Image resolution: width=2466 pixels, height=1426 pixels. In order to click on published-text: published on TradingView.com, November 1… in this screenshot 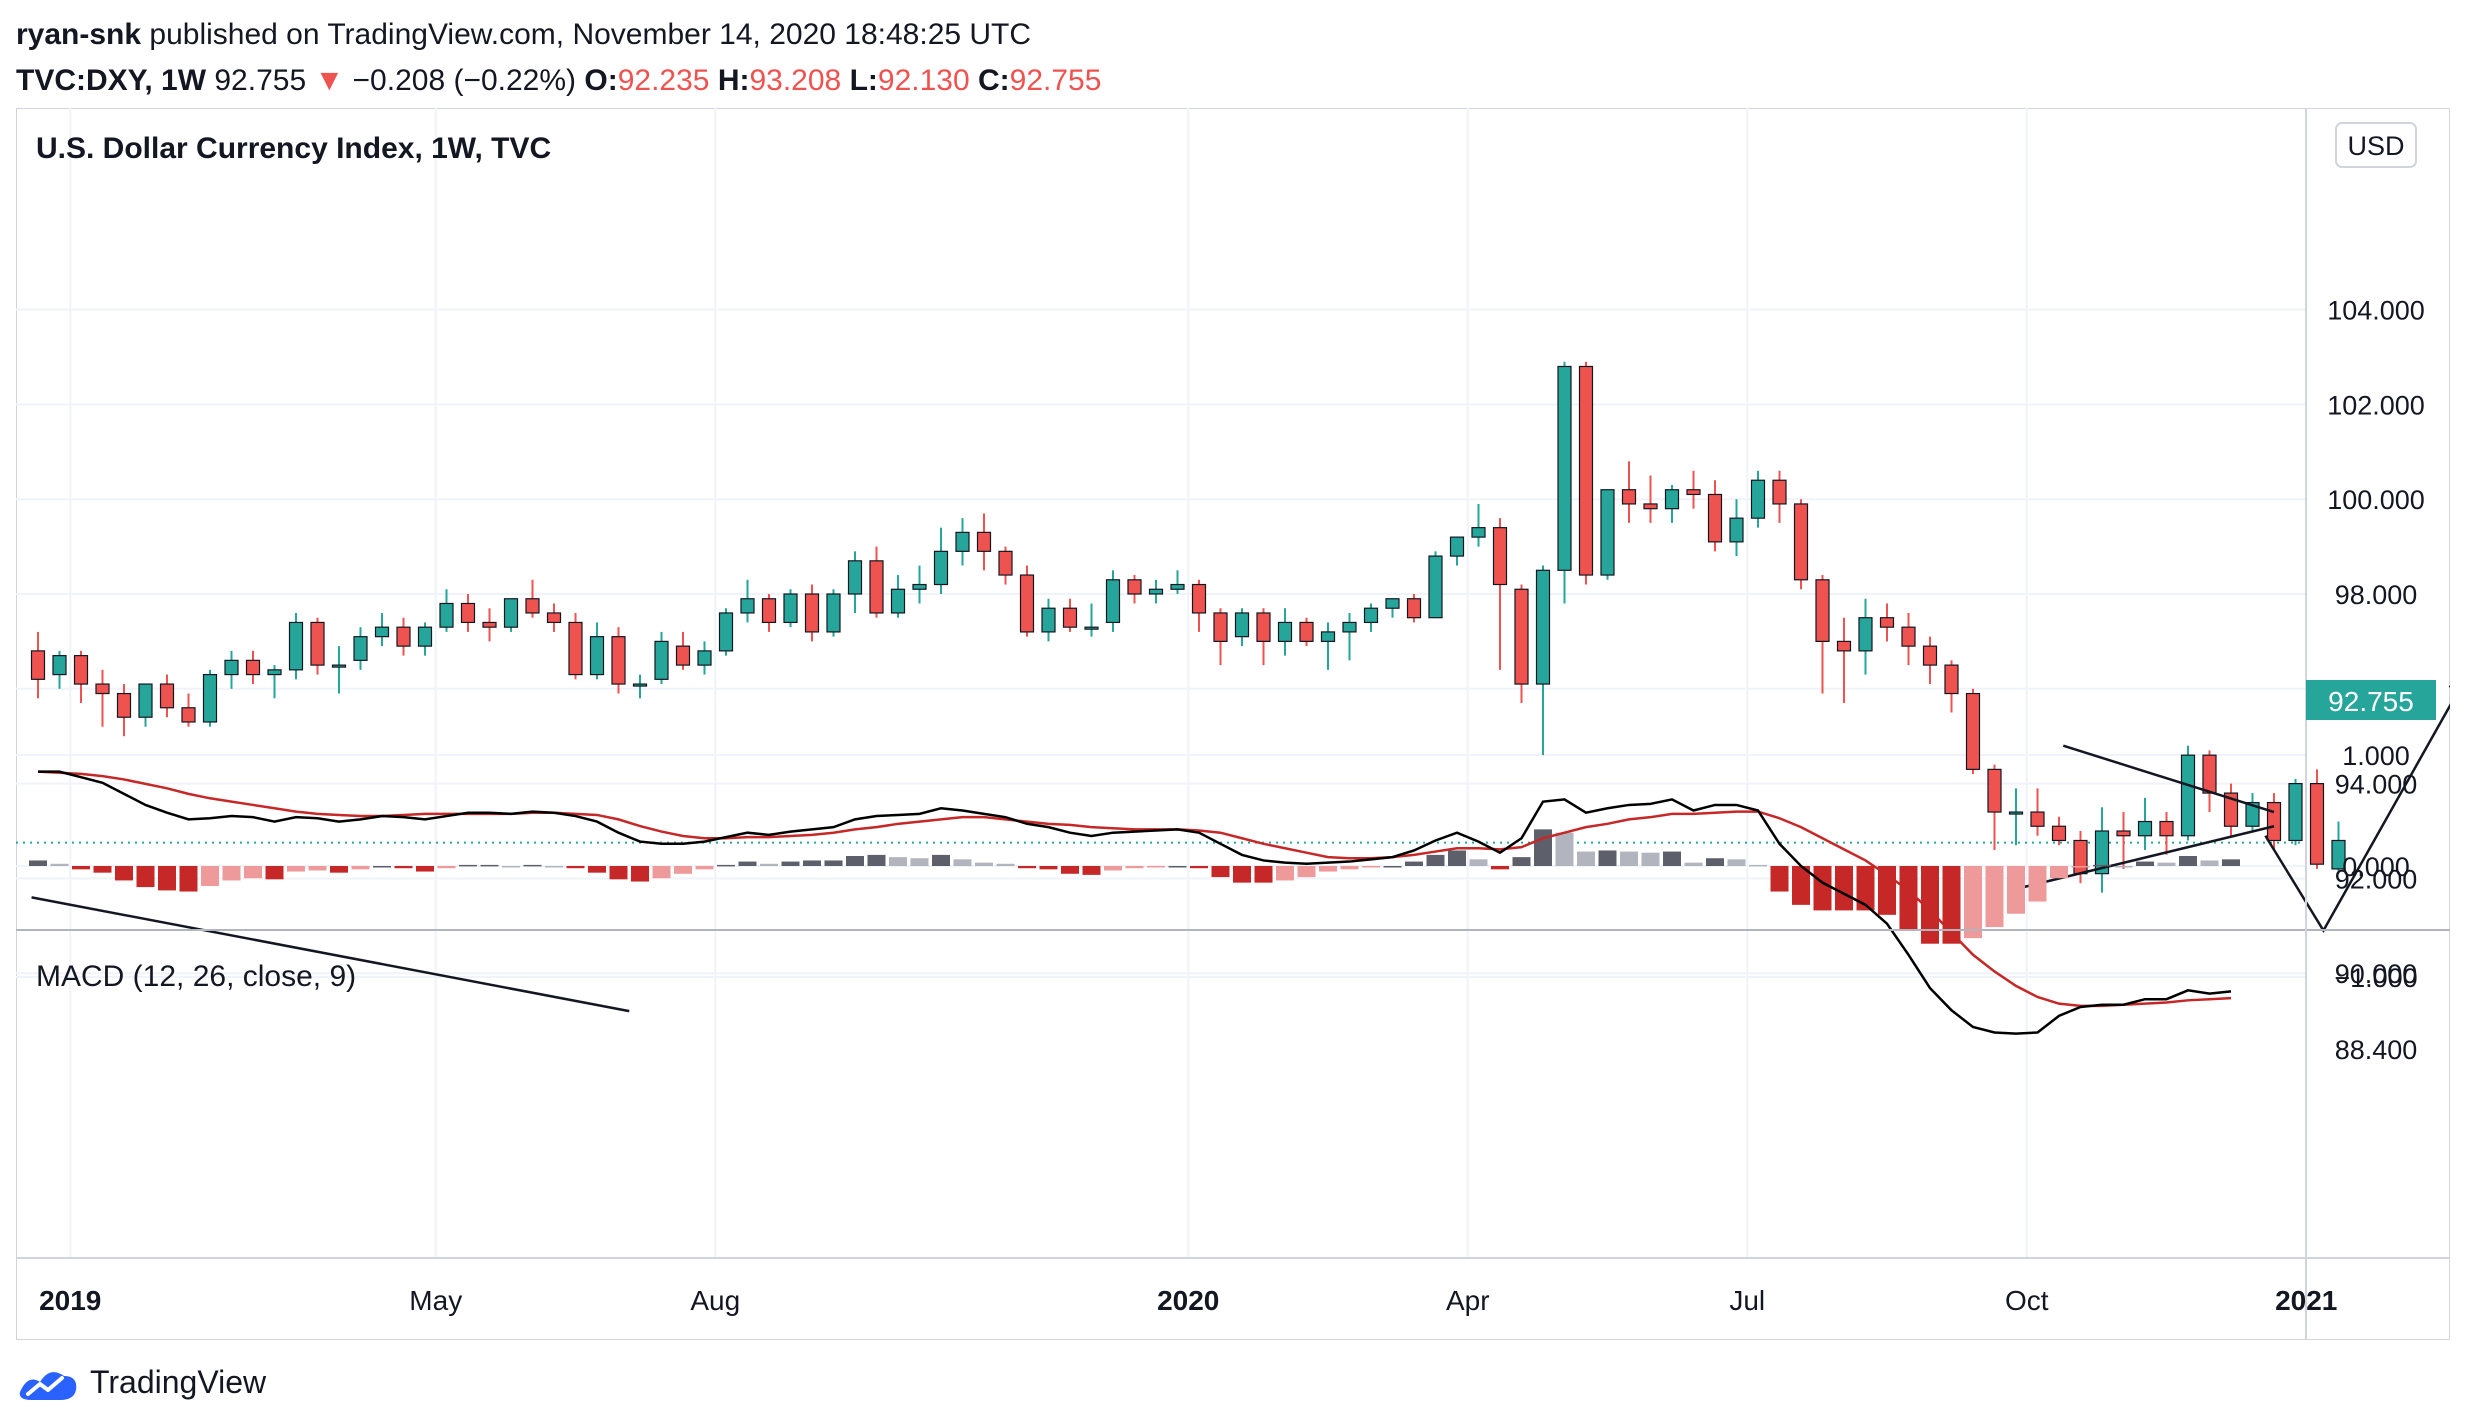, I will do `click(590, 34)`.